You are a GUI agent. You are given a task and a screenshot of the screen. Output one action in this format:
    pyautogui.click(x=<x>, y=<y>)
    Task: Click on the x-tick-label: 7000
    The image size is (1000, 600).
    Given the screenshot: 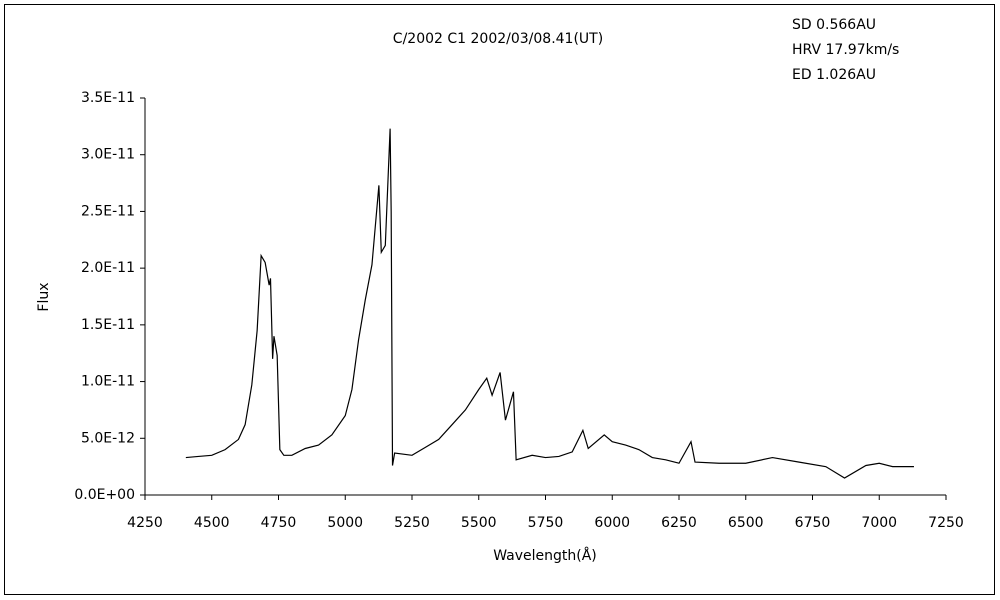 What is the action you would take?
    pyautogui.click(x=879, y=523)
    